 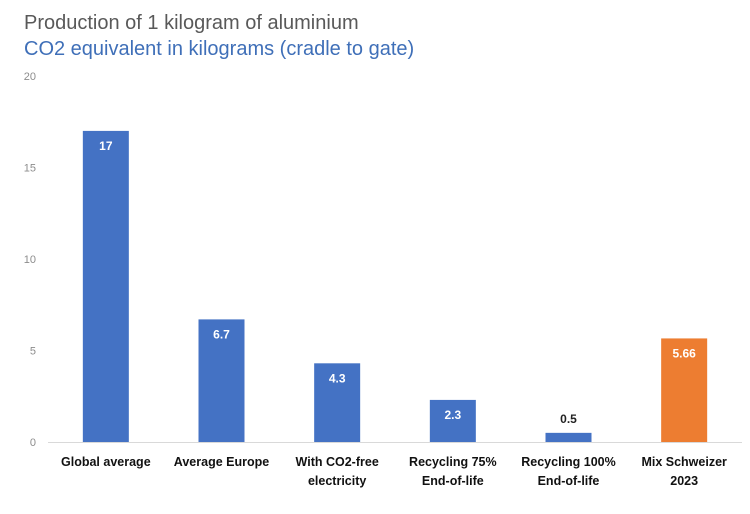 What do you see at coordinates (30, 260) in the screenshot?
I see `y-tick-label: 10` at bounding box center [30, 260].